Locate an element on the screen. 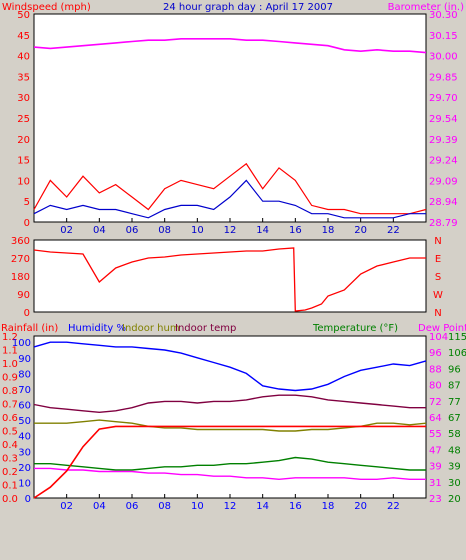  wind-tick-label: 10 is located at coordinates (23, 181).